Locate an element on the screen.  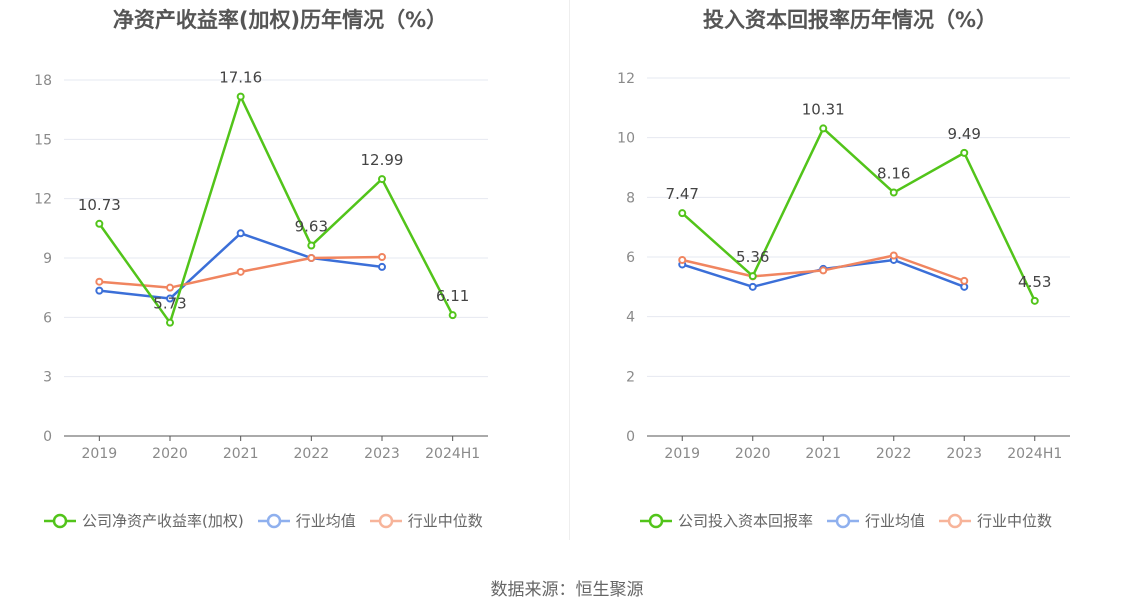
data-label: 6.11 is located at coordinates (452, 296).